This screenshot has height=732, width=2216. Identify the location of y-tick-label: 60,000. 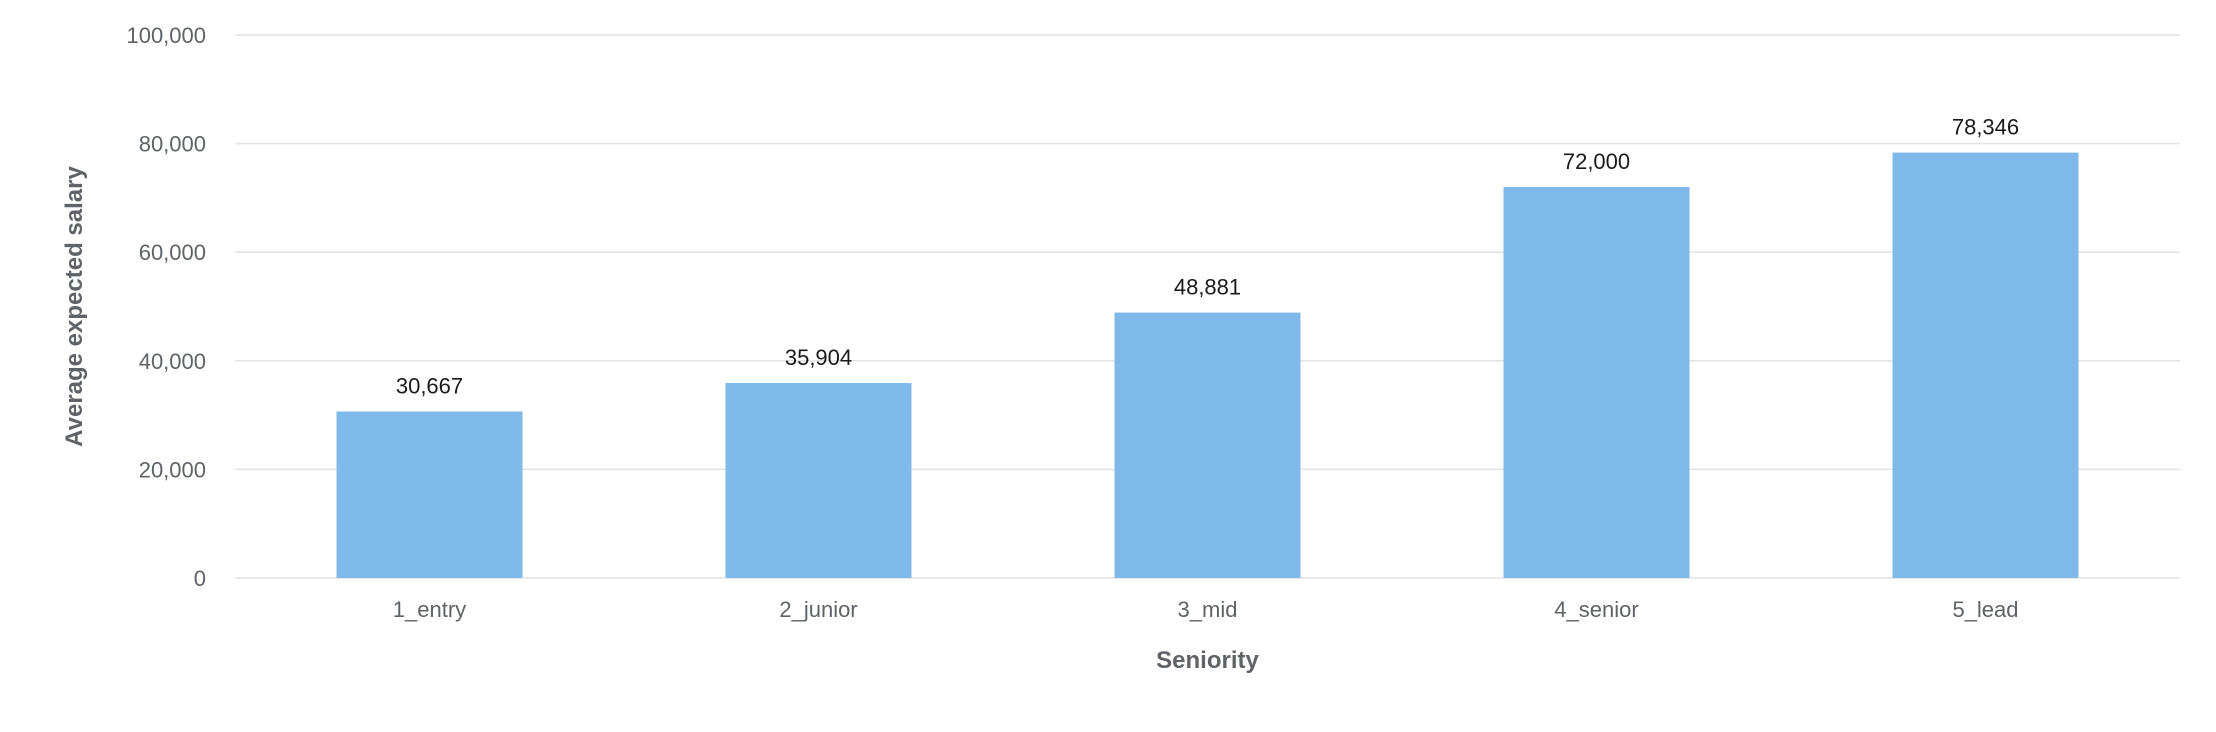
(172, 252).